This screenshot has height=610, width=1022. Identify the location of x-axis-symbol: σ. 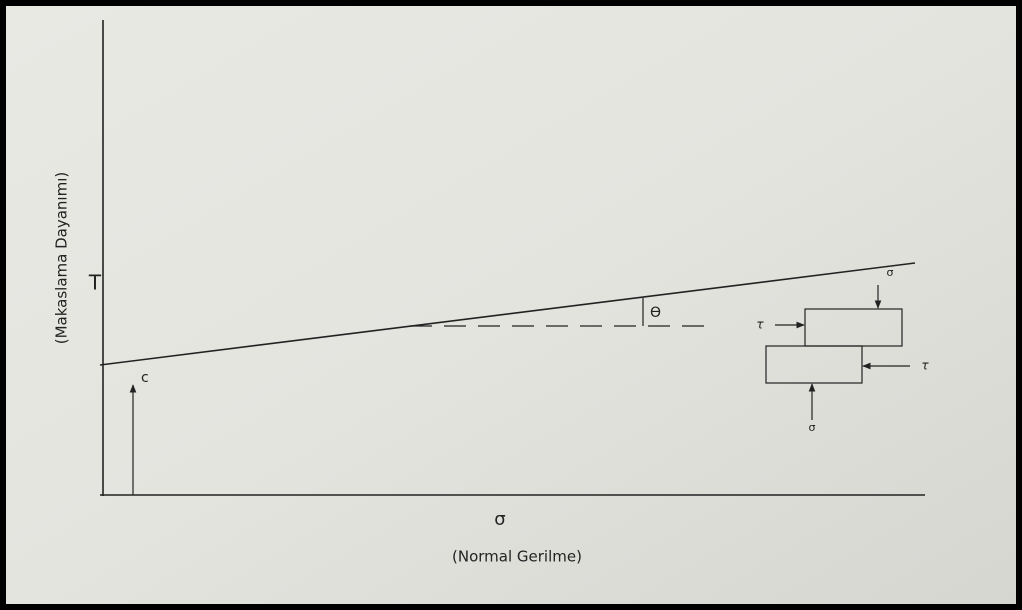
(499, 519).